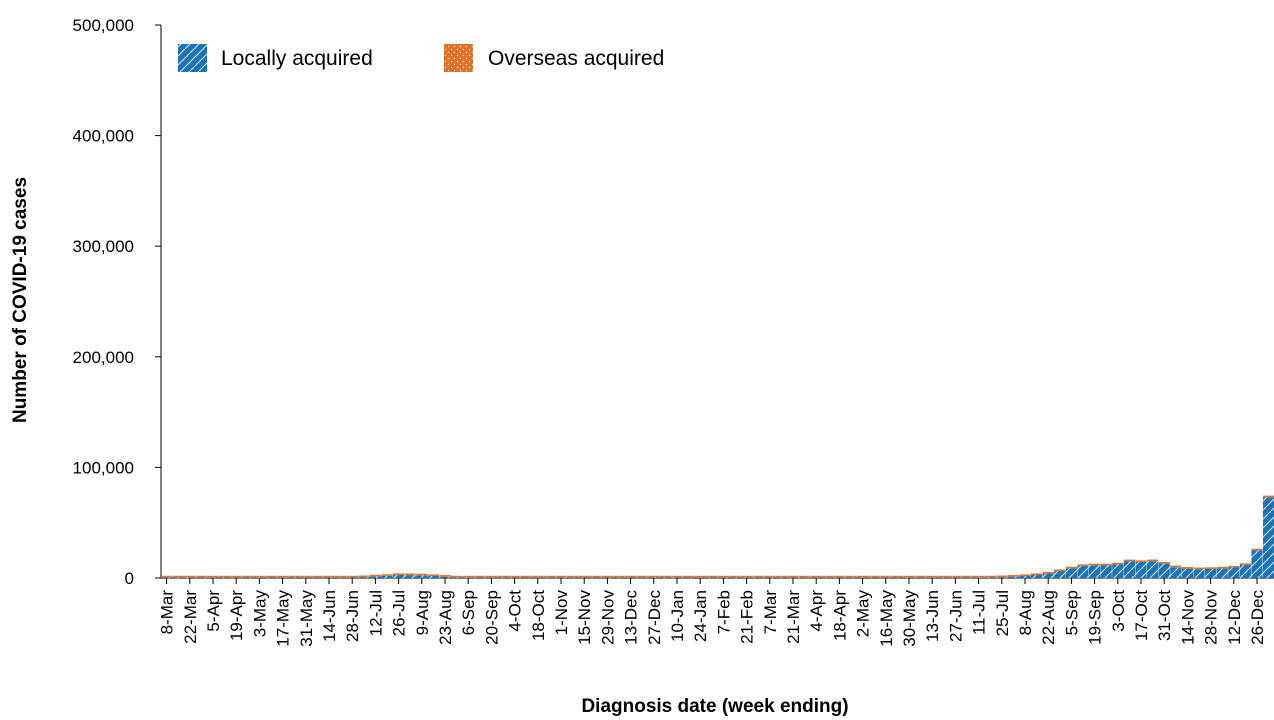 This screenshot has height=720, width=1274. What do you see at coordinates (103, 246) in the screenshot?
I see `y-tick-label: 300,000` at bounding box center [103, 246].